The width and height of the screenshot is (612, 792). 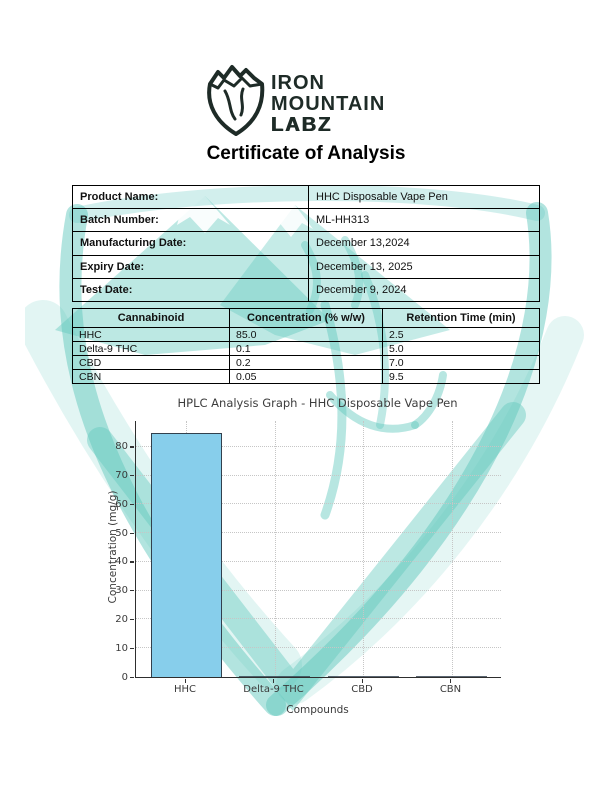 I want to click on info-table-row: Manufacturing Date: December 13,2024, so click(x=306, y=243).